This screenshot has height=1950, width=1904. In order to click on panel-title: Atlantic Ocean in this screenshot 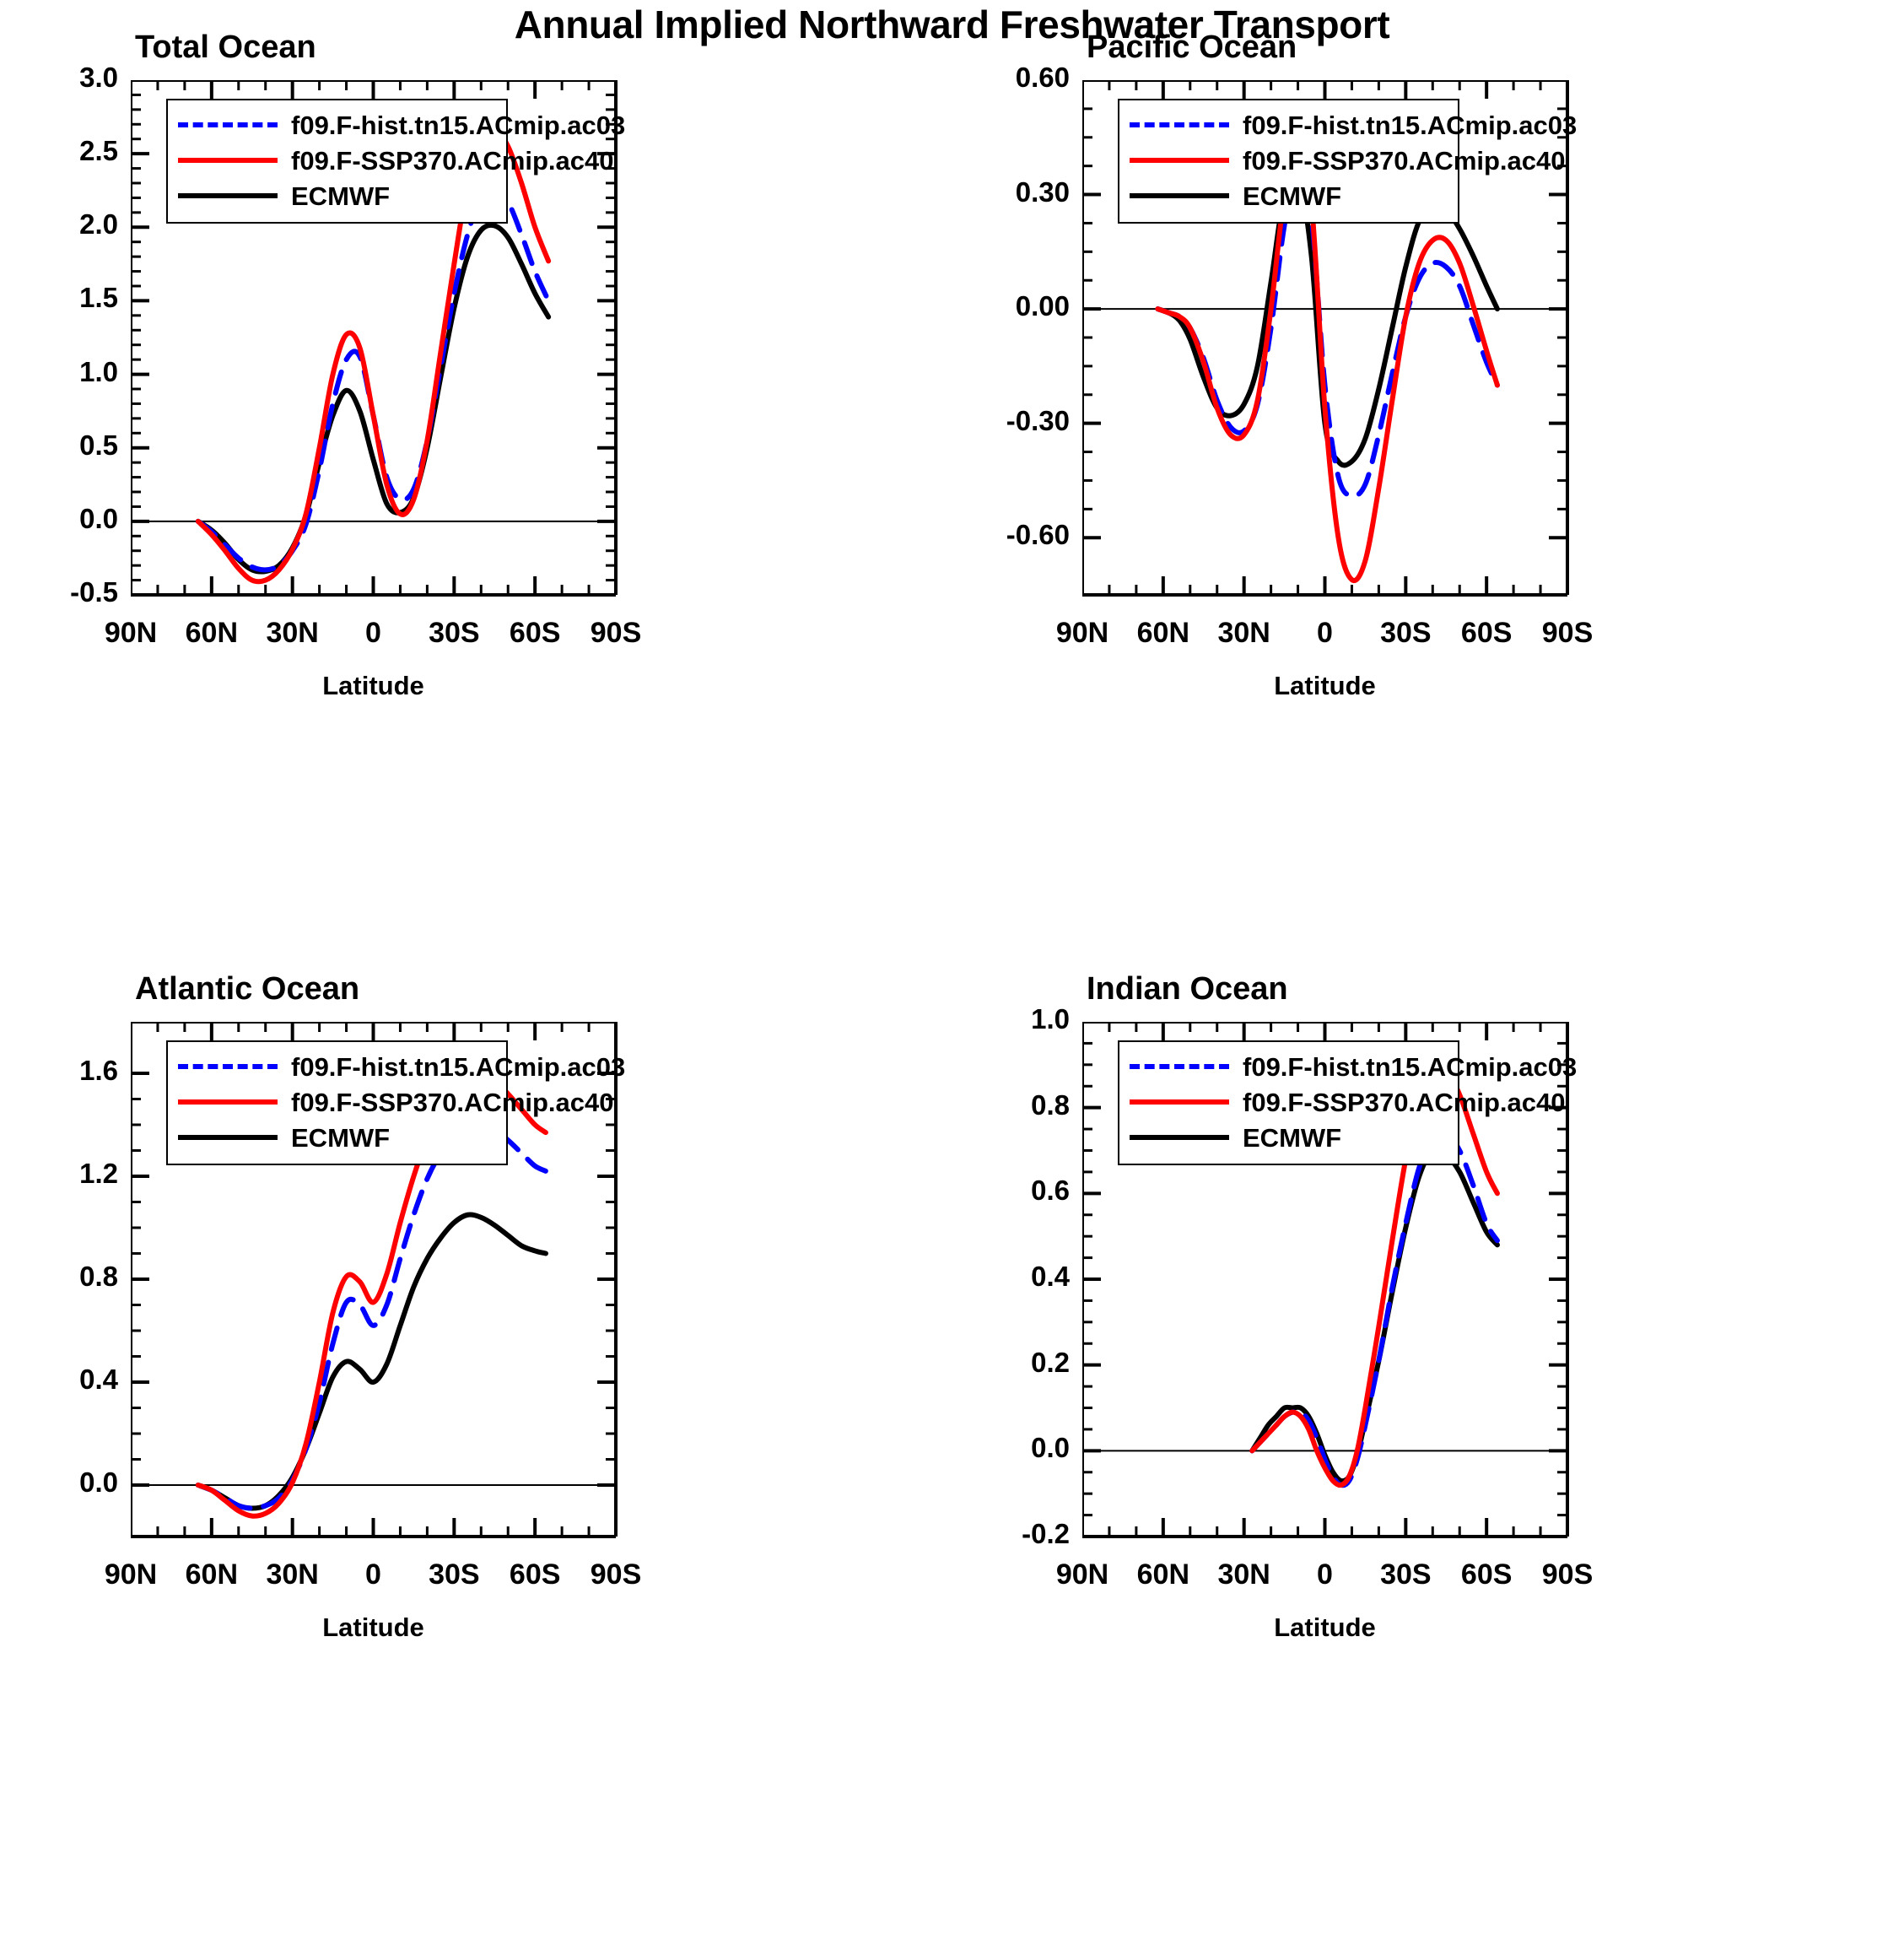, I will do `click(247, 989)`.